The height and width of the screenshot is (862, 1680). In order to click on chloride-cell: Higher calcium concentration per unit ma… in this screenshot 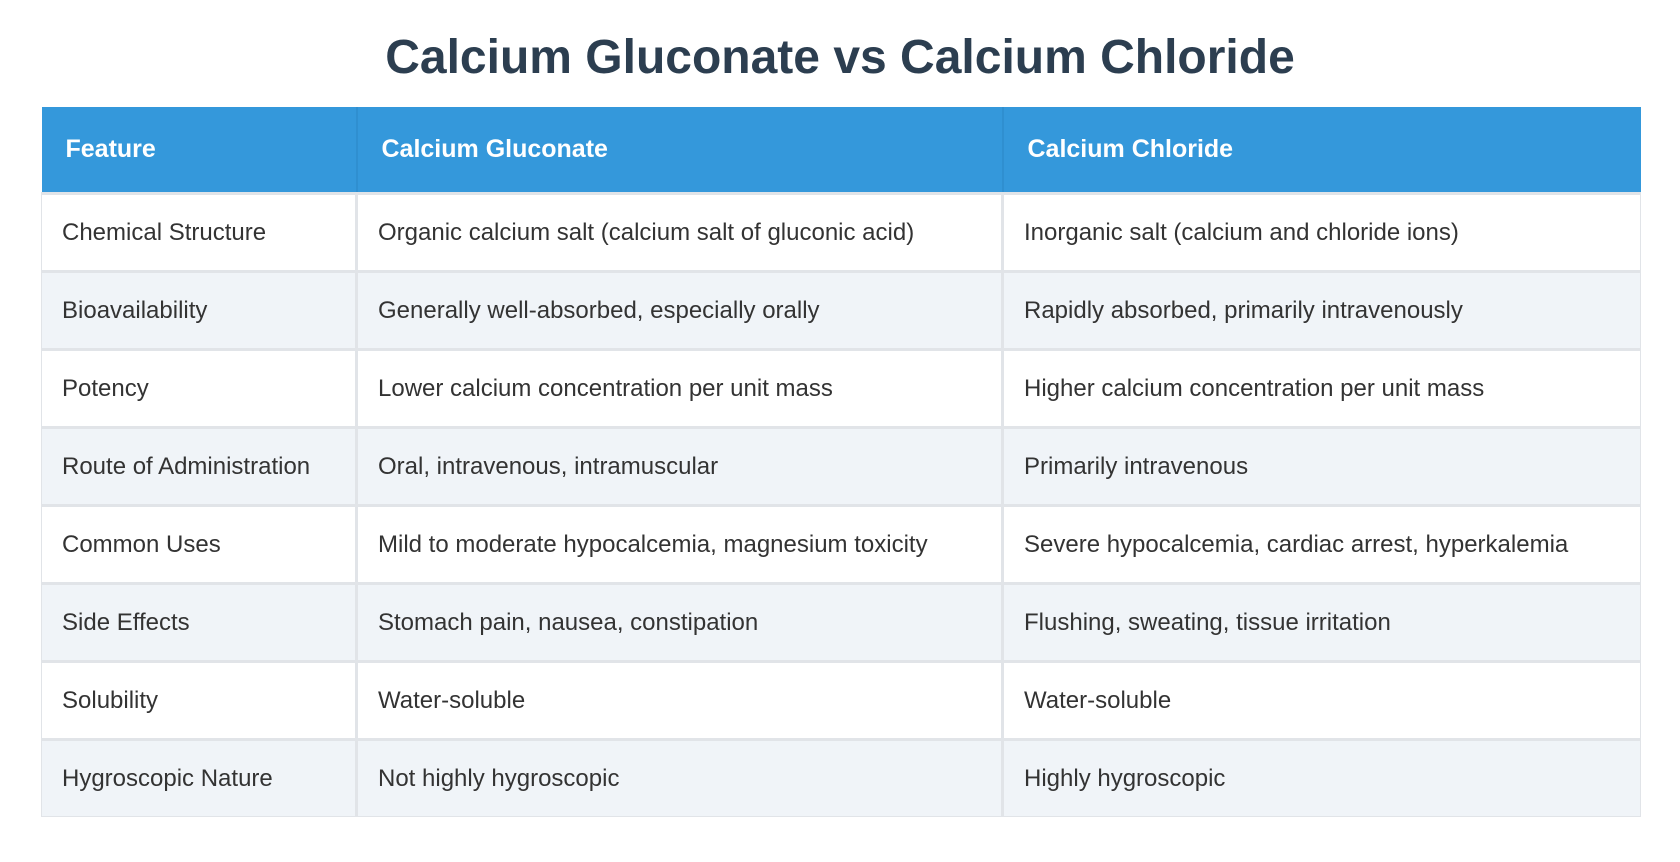, I will do `click(1321, 388)`.